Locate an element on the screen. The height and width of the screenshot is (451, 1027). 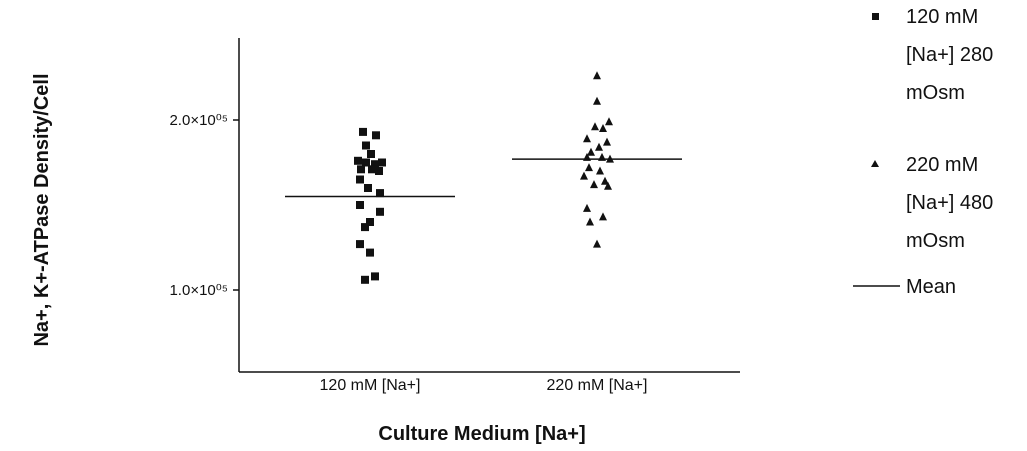
x-axis-title: Culture Medium [Na+] is located at coordinates (481, 434).